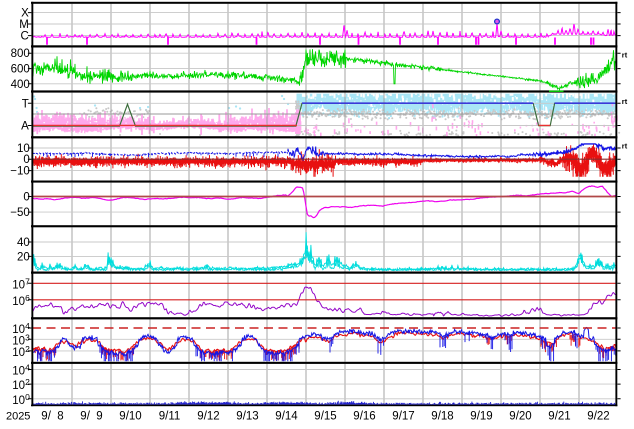  What do you see at coordinates (20, 213) in the screenshot?
I see `svg-text: −50` at bounding box center [20, 213].